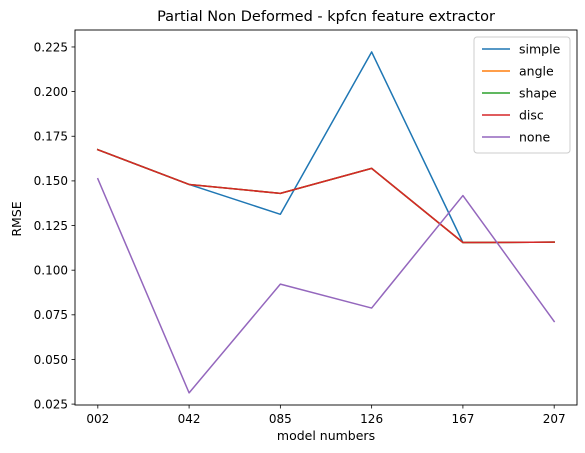 The image size is (585, 453). What do you see at coordinates (51, 315) in the screenshot?
I see `y-tick-label: 0.075` at bounding box center [51, 315].